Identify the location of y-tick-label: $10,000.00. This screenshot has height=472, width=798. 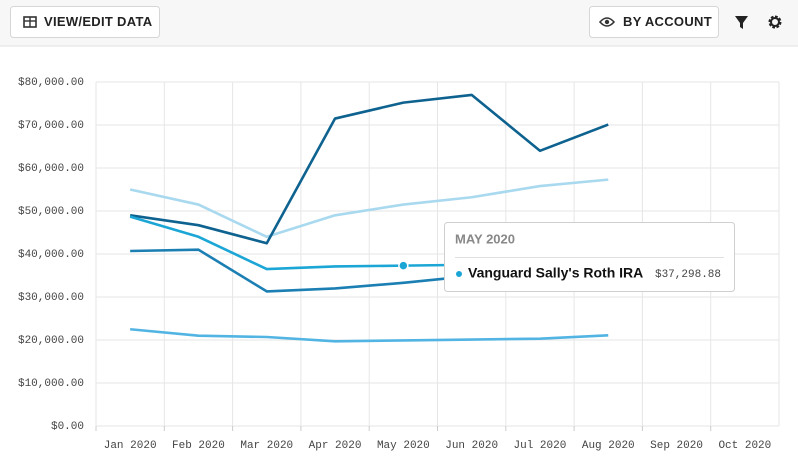
(51, 384).